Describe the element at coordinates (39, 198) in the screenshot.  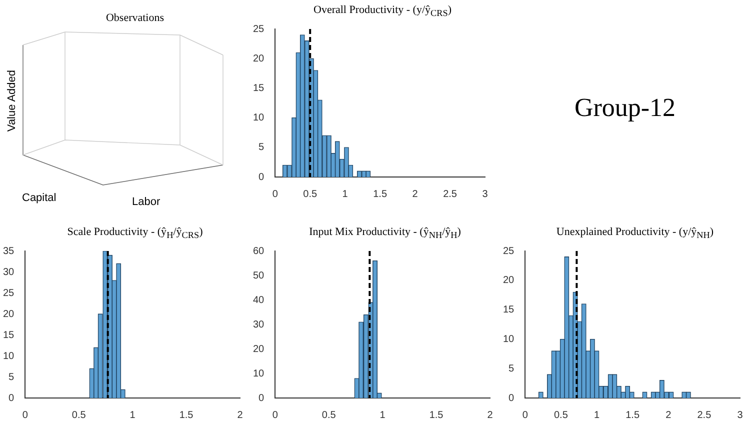
I see `text: Capital` at that location.